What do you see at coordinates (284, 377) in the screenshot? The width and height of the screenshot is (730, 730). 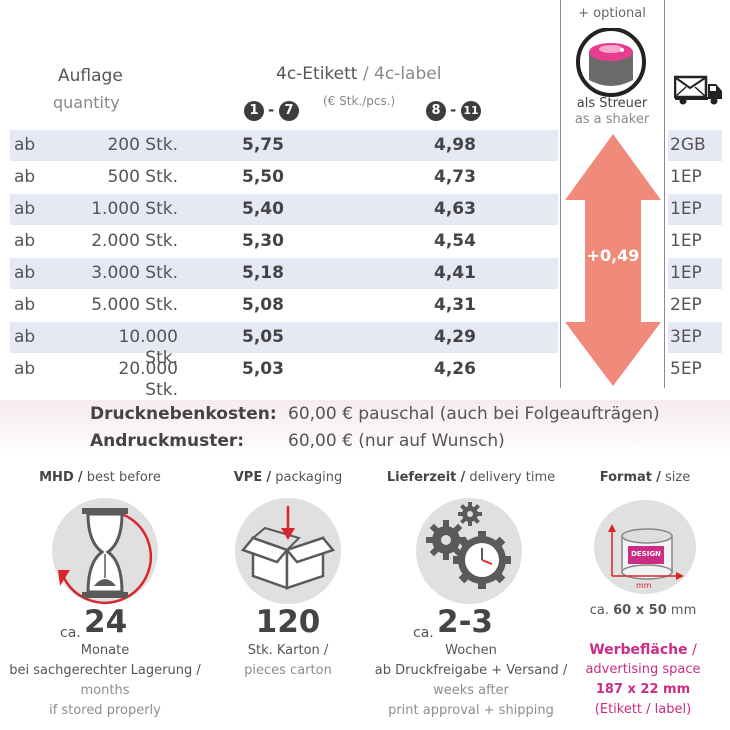 I see `table-row: ab 20.000 Stk. 5,03 4,26` at bounding box center [284, 377].